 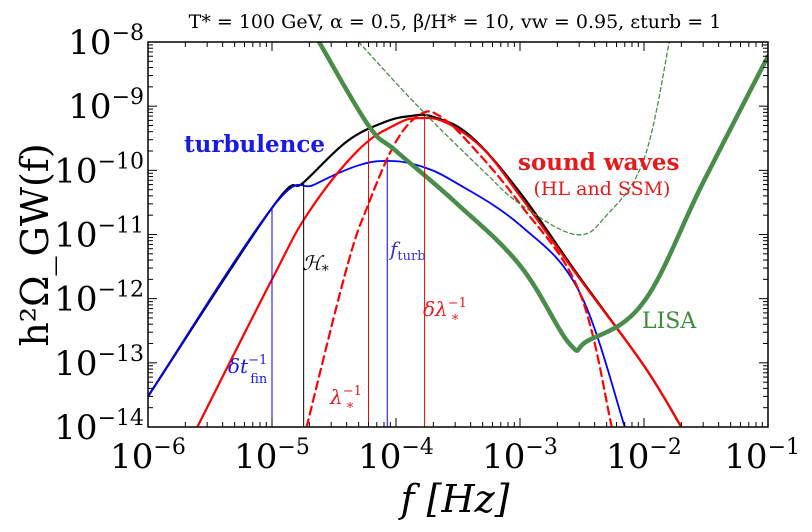 What do you see at coordinates (455, 456) in the screenshot?
I see `x-tick-labels: 10⁻⁶ 10⁻⁵ 10⁻⁴ 10⁻³ 10⁻² 10⁻¹` at bounding box center [455, 456].